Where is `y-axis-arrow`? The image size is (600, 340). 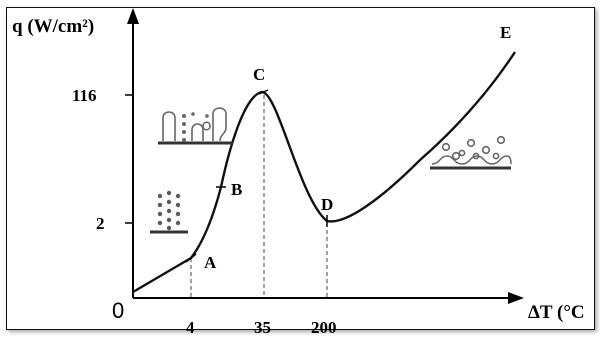
y-axis-arrow is located at coordinates (133, 16).